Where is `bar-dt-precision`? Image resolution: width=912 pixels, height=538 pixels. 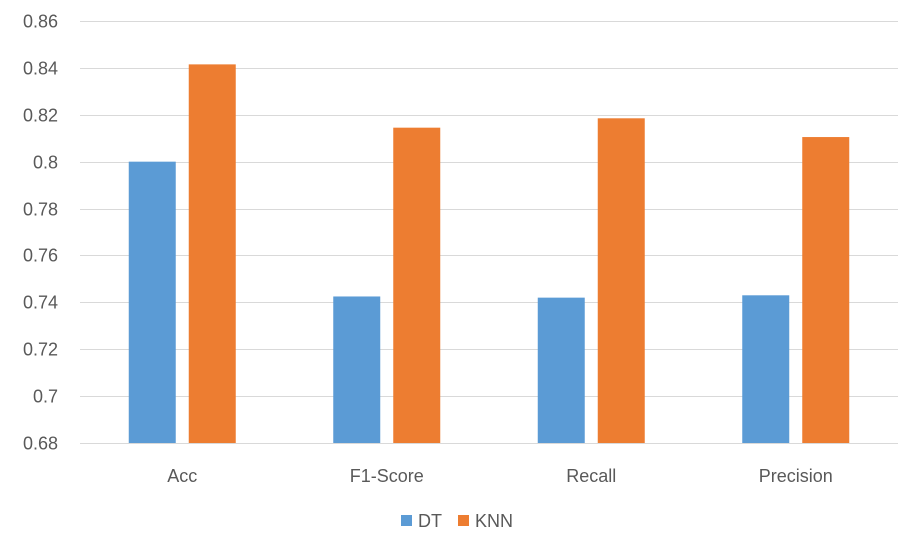 bar-dt-precision is located at coordinates (766, 369).